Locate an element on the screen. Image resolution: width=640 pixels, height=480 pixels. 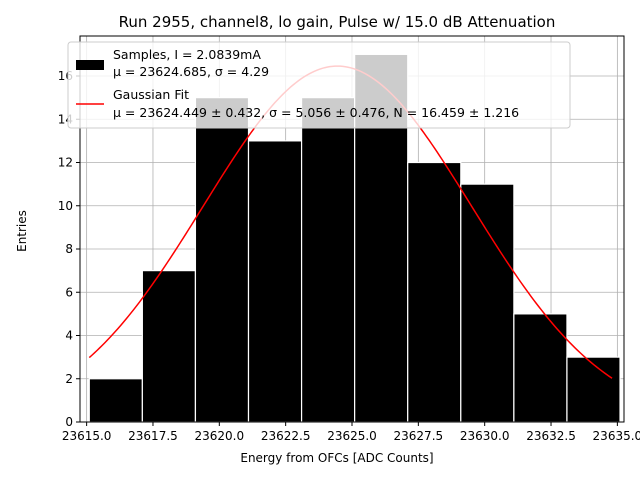
y-tick-label-0: 0 is located at coordinates (69, 422).